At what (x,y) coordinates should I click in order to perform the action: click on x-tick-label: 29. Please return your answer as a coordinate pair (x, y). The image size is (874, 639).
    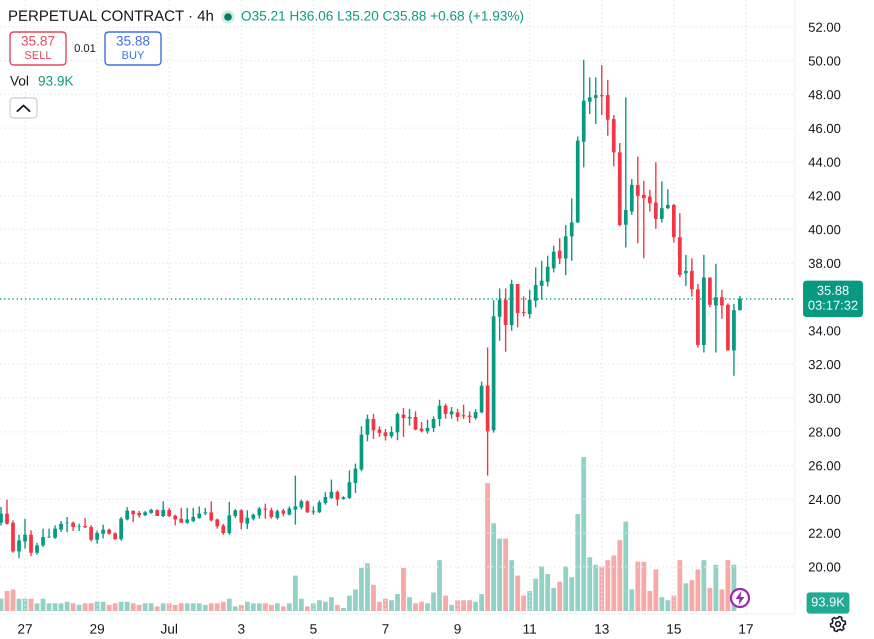
    Looking at the image, I should click on (97, 629).